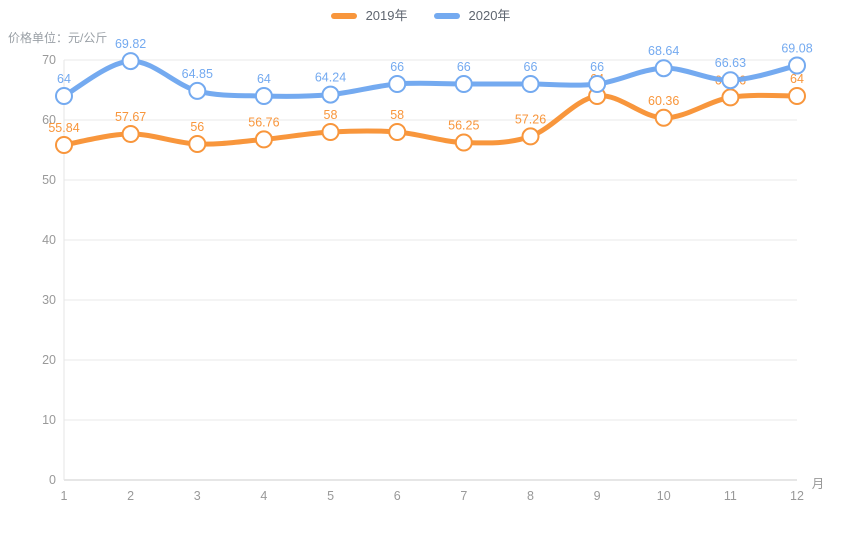 The image size is (841, 533). I want to click on y-tick-label: 30, so click(49, 300).